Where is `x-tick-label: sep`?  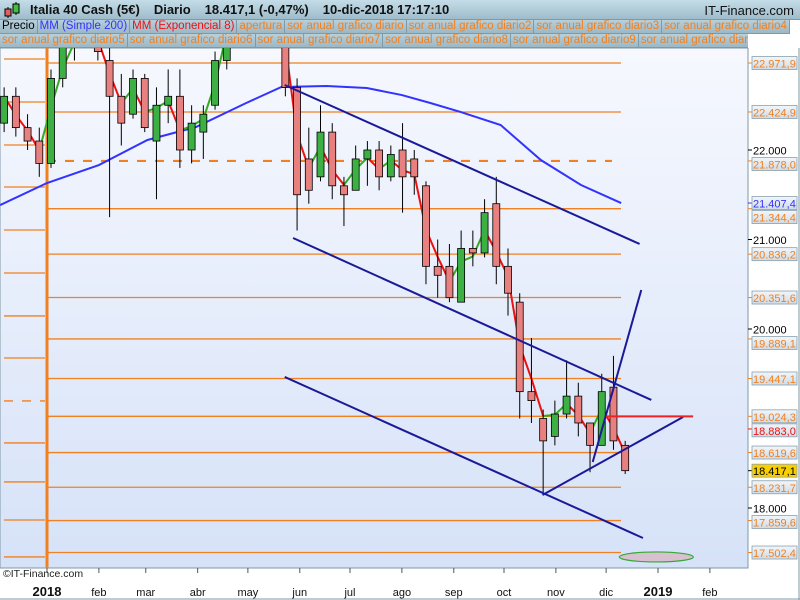
x-tick-label: sep is located at coordinates (454, 593).